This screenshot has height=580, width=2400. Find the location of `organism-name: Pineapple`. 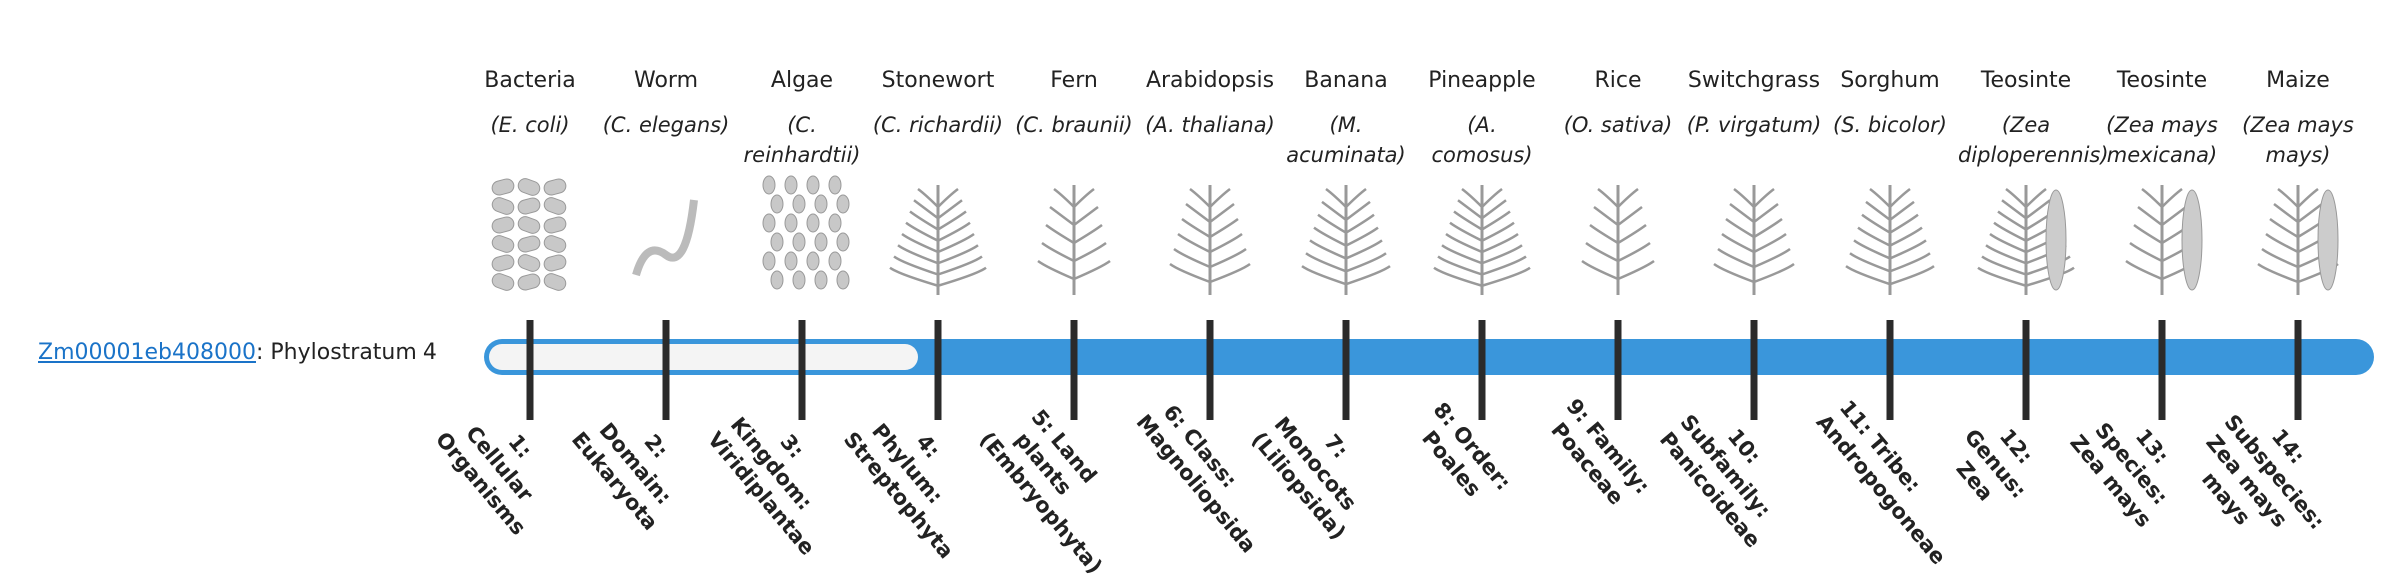

organism-name: Pineapple is located at coordinates (1482, 80).